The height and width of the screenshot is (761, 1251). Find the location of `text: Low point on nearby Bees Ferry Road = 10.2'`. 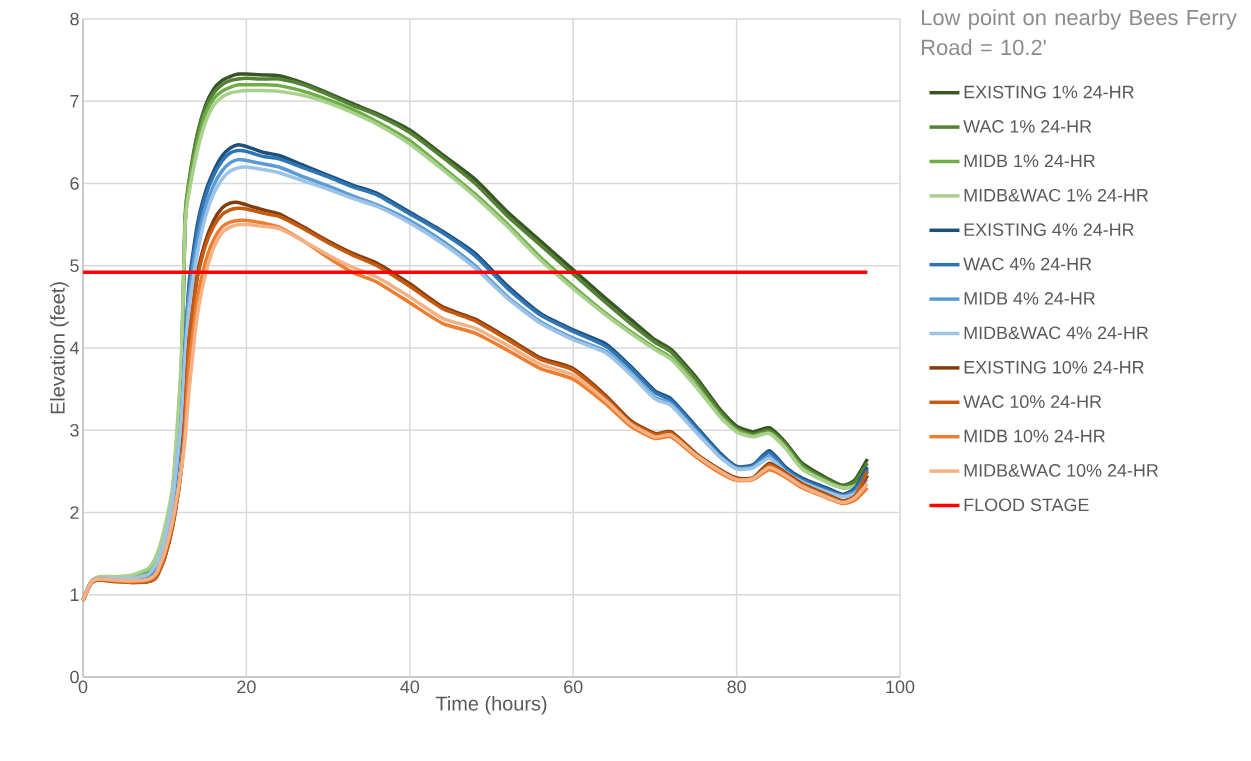

text: Low point on nearby Bees Ferry Road = 10.2' is located at coordinates (1079, 32).